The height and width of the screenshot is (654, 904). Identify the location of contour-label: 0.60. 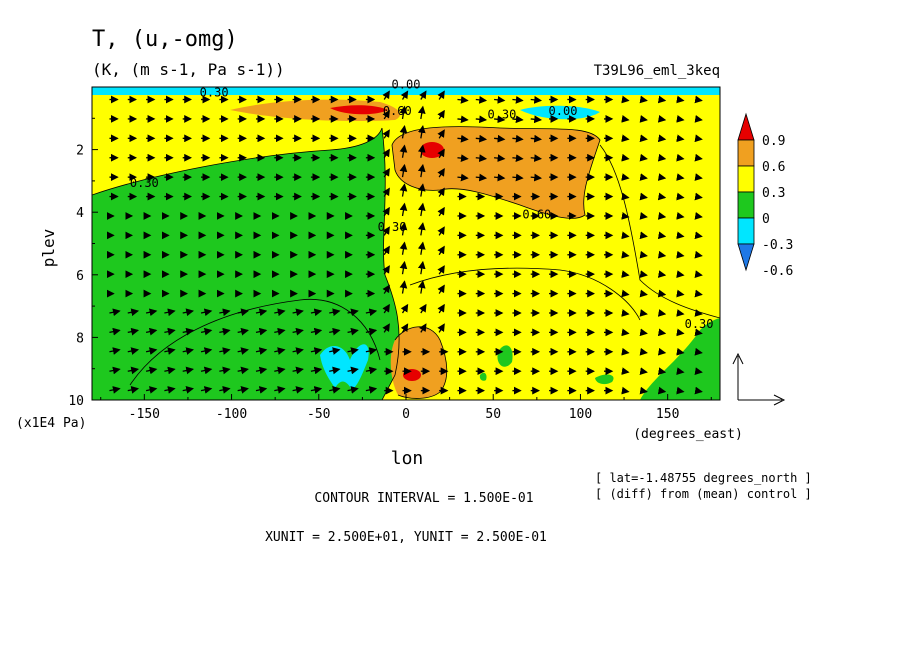
(397, 111).